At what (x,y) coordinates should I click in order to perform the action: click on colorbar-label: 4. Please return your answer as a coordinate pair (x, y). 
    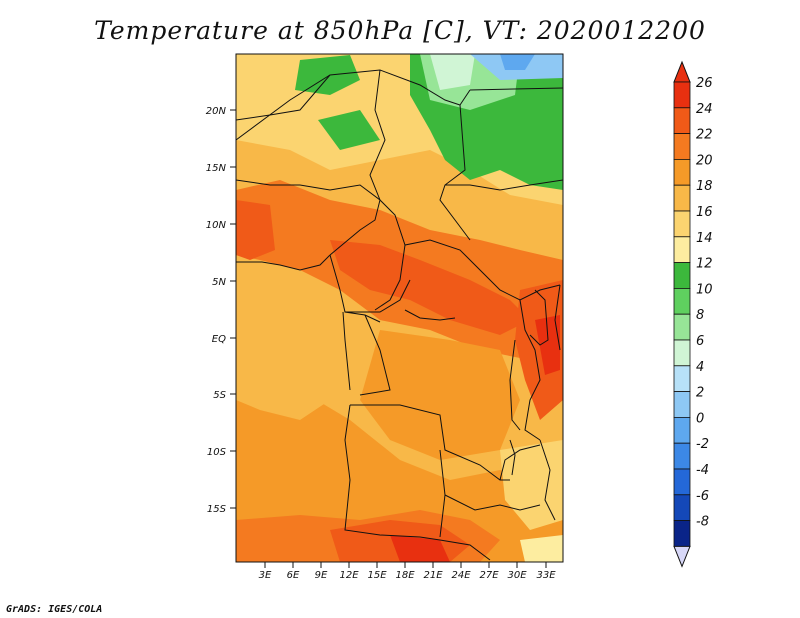
    Looking at the image, I should click on (700, 367).